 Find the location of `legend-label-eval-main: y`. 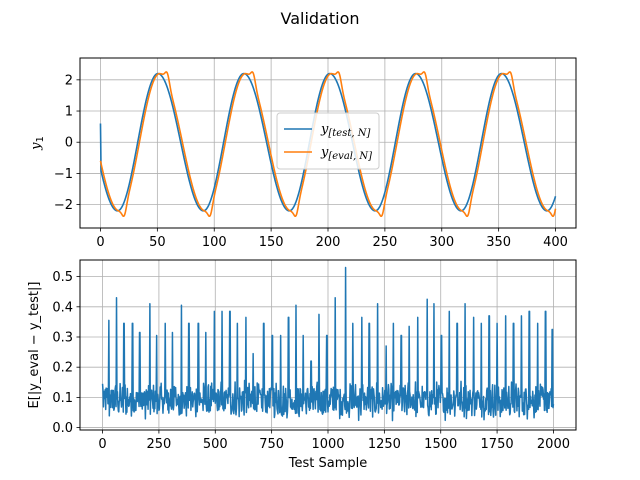

legend-label-eval-main: y is located at coordinates (324, 152).